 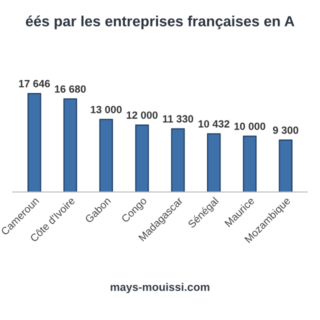 What do you see at coordinates (142, 115) in the screenshot?
I see `data-label: 12 000` at bounding box center [142, 115].